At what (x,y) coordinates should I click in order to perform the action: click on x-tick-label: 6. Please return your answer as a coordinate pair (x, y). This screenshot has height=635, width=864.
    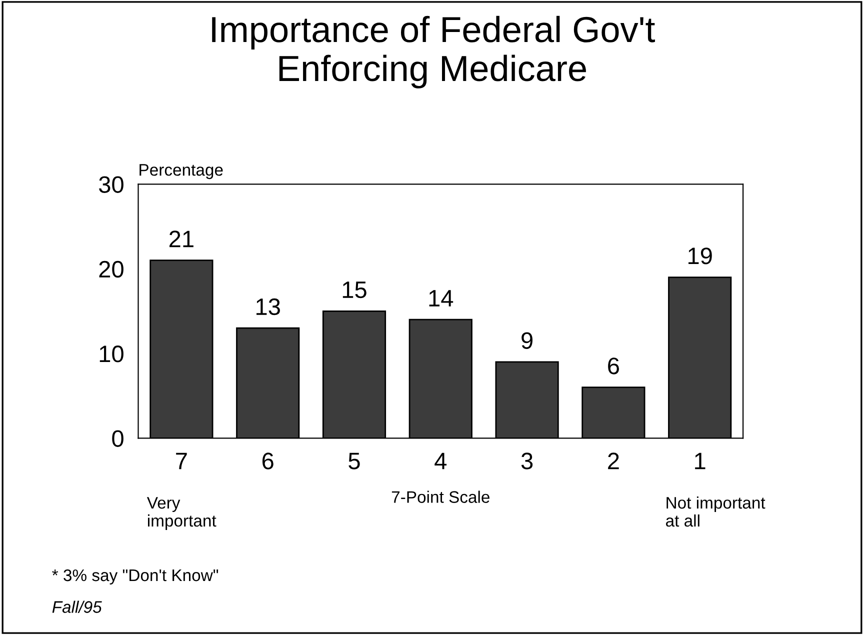
    Looking at the image, I should click on (268, 461).